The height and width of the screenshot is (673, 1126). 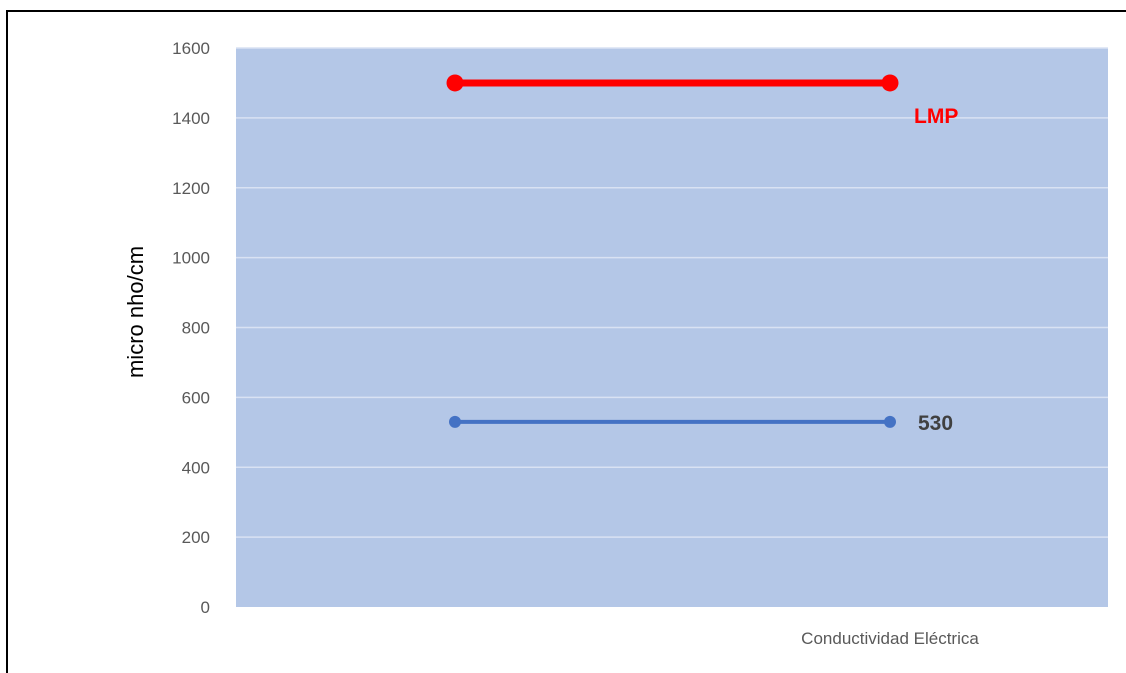 I want to click on y-tick-label: 1400, so click(x=191, y=118).